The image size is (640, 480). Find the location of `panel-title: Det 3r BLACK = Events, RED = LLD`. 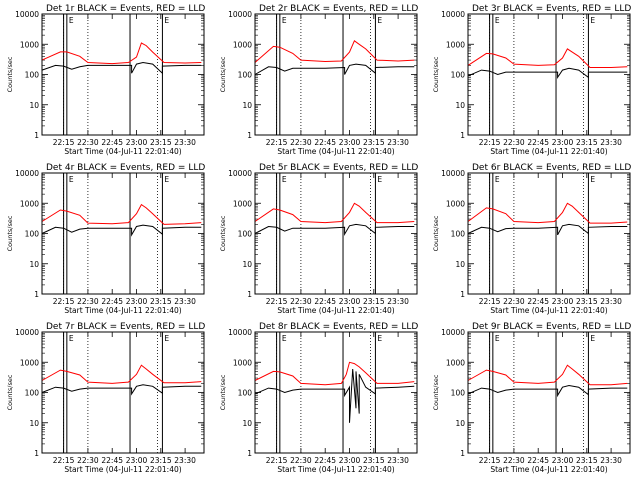

panel-title: Det 3r BLACK = Events, RED = LLD is located at coordinates (551, 9).